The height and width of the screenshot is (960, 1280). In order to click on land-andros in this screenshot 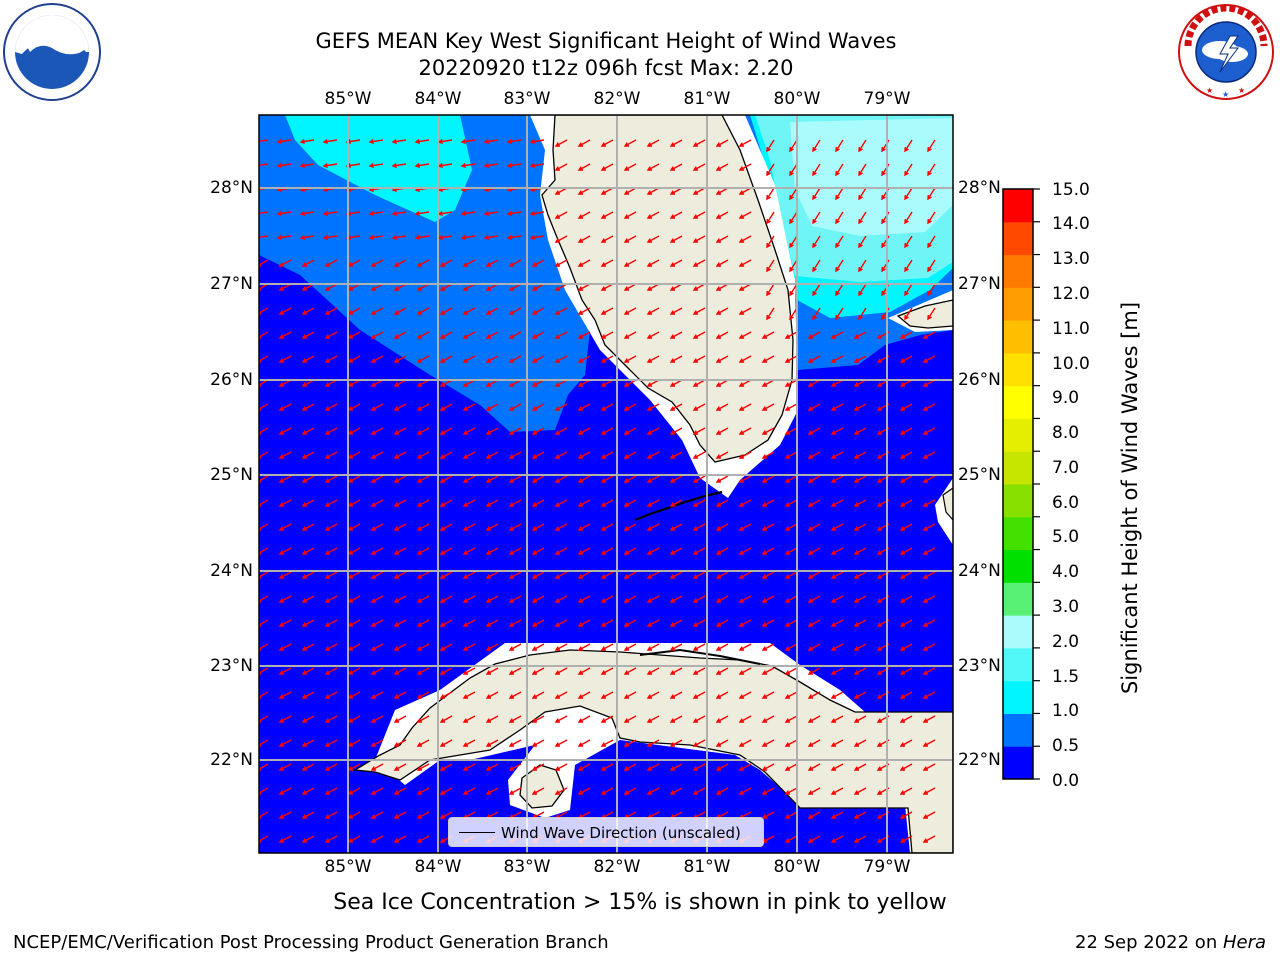, I will do `click(947, 504)`.